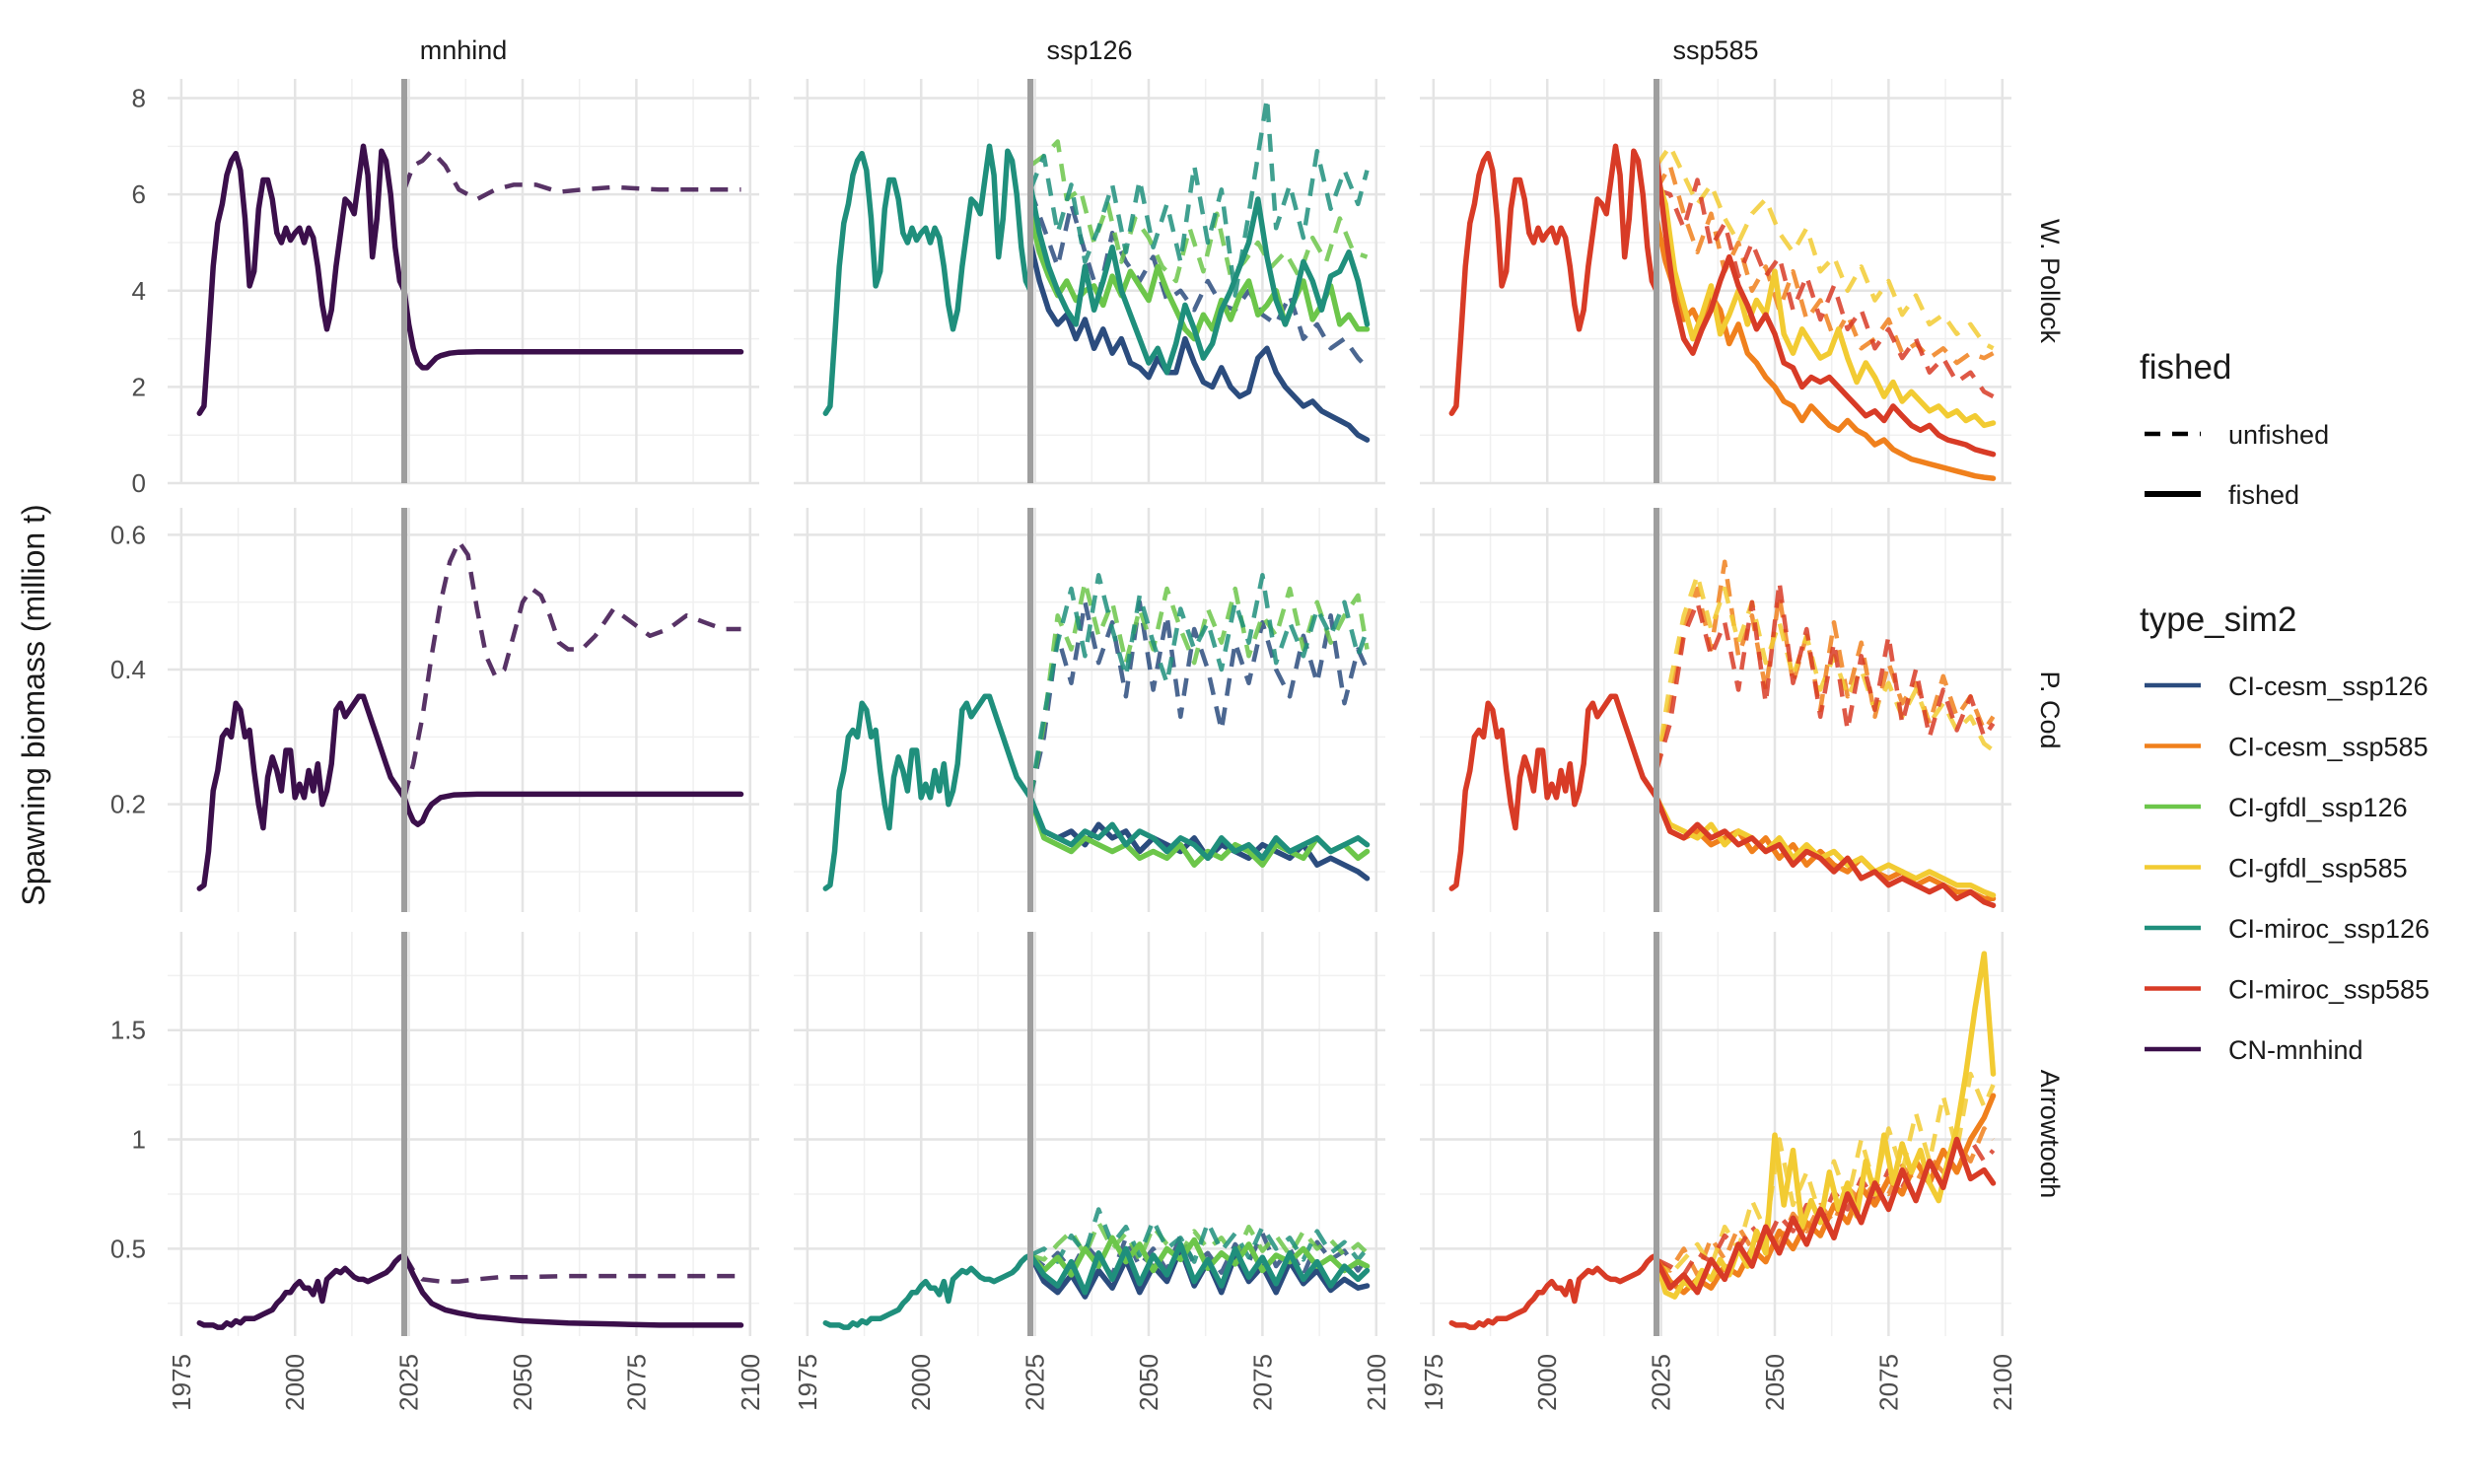  Describe the element at coordinates (139, 194) in the screenshot. I see `y-tick-label: 6` at that location.